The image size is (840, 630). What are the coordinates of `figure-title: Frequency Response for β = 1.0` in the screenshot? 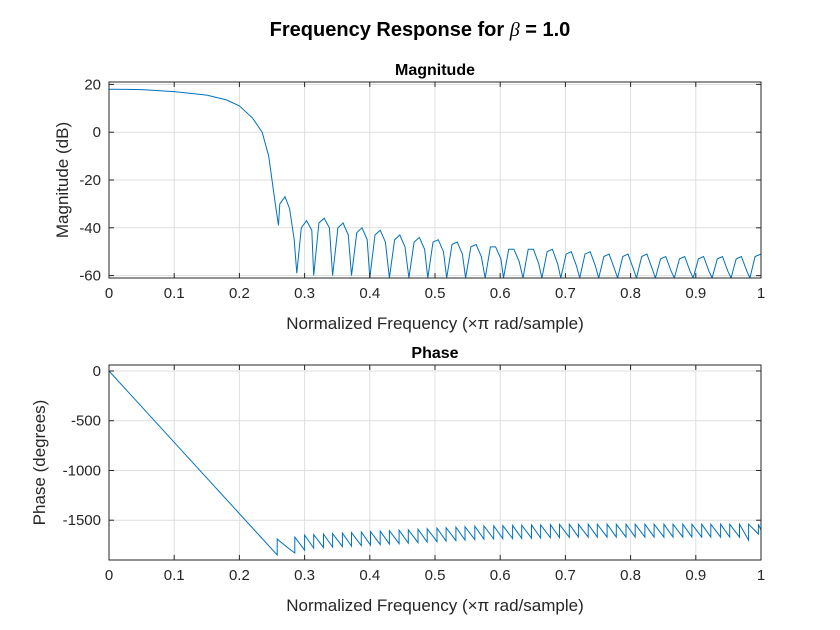 It's located at (420, 30).